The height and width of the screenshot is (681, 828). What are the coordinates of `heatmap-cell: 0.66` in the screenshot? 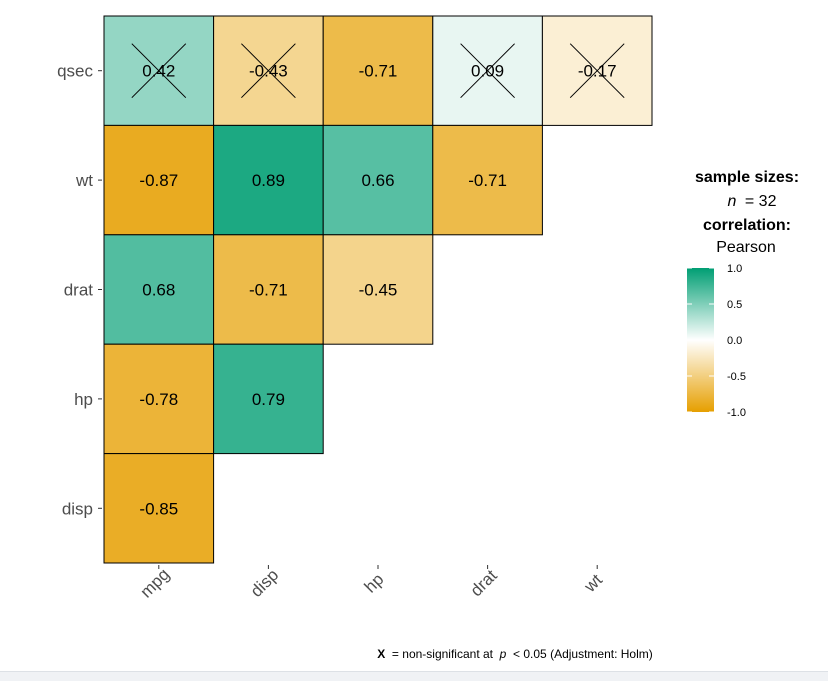 It's located at (378, 180).